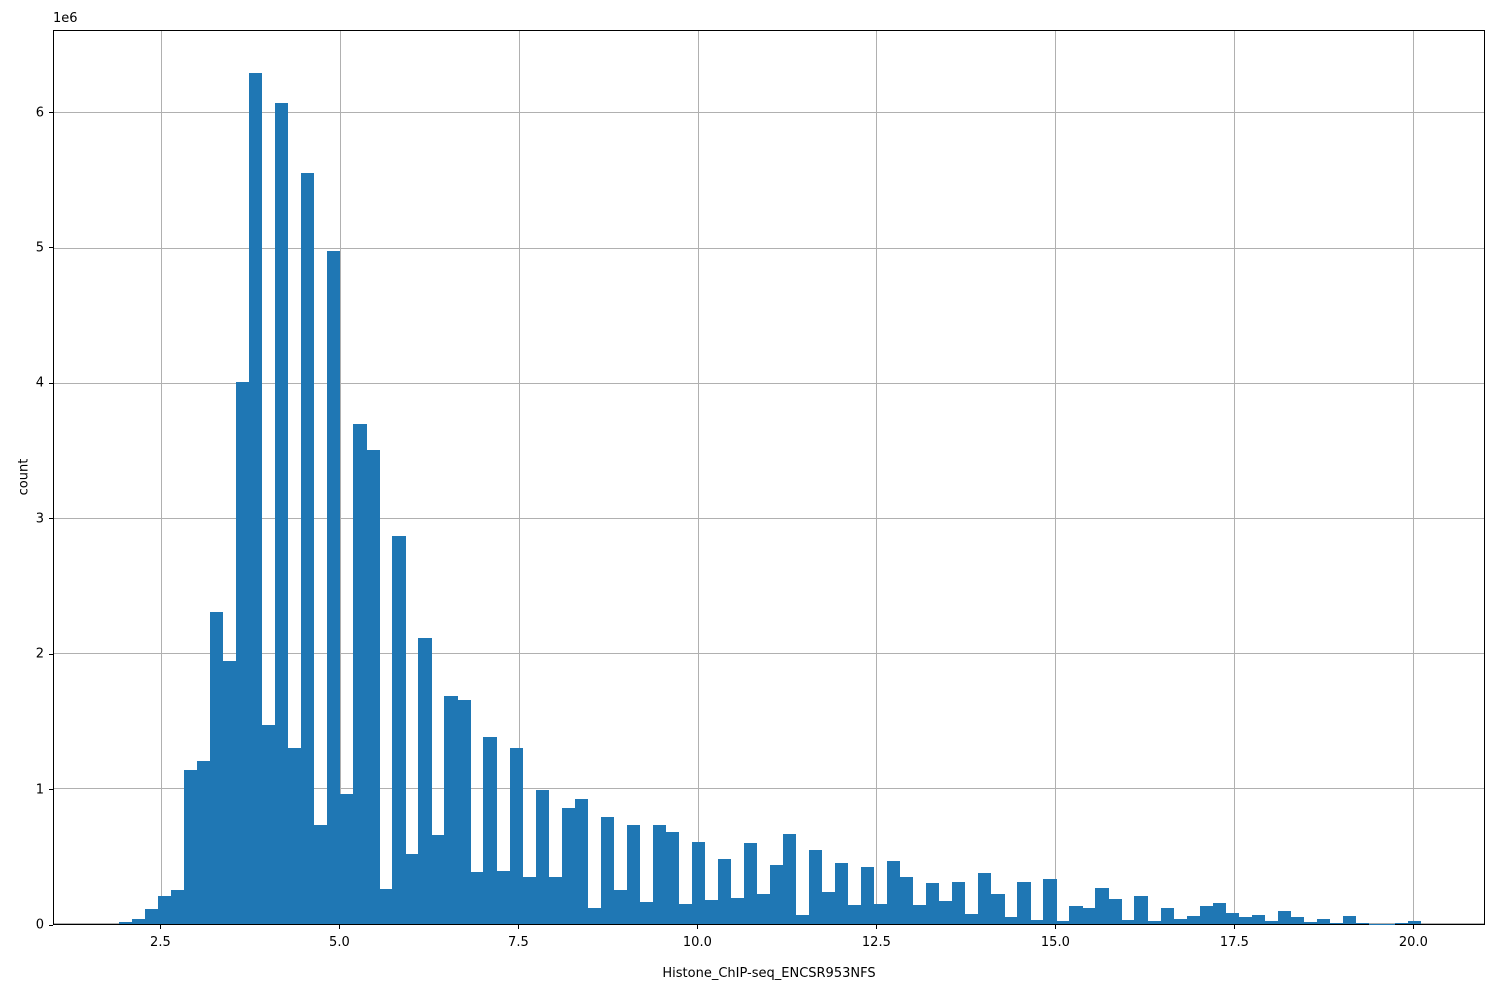 This screenshot has width=1500, height=1000. I want to click on y-tick-label: 1, so click(39, 790).